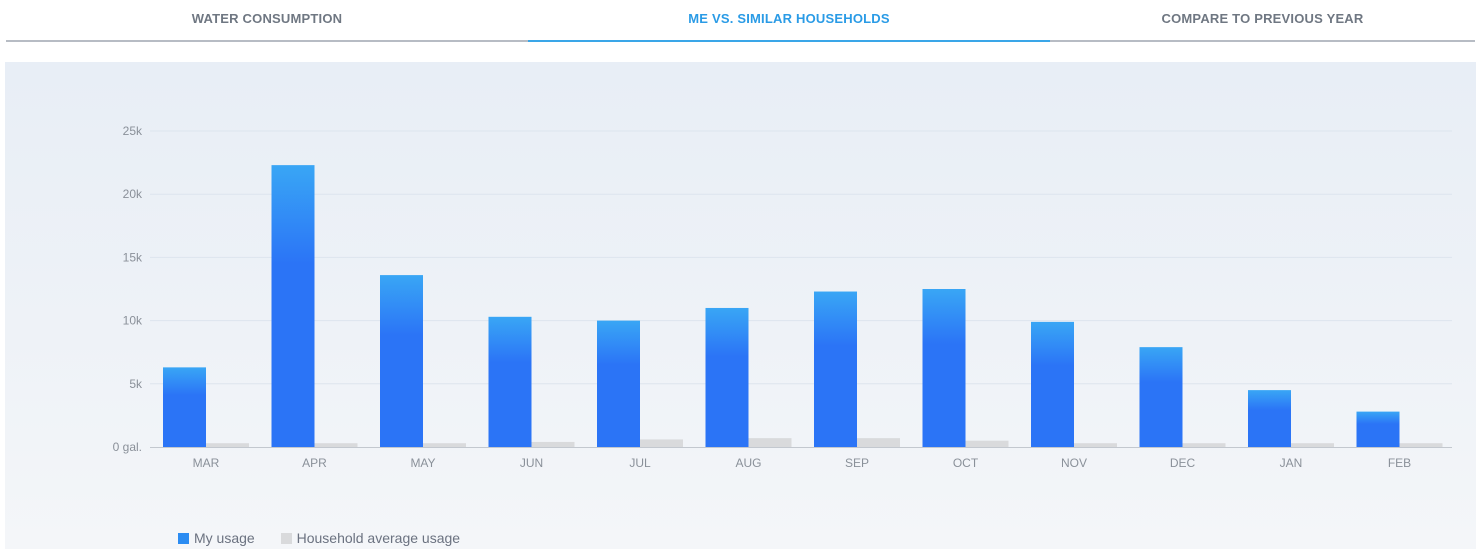  Describe the element at coordinates (444, 445) in the screenshot. I see `bar-household-average-may` at that location.